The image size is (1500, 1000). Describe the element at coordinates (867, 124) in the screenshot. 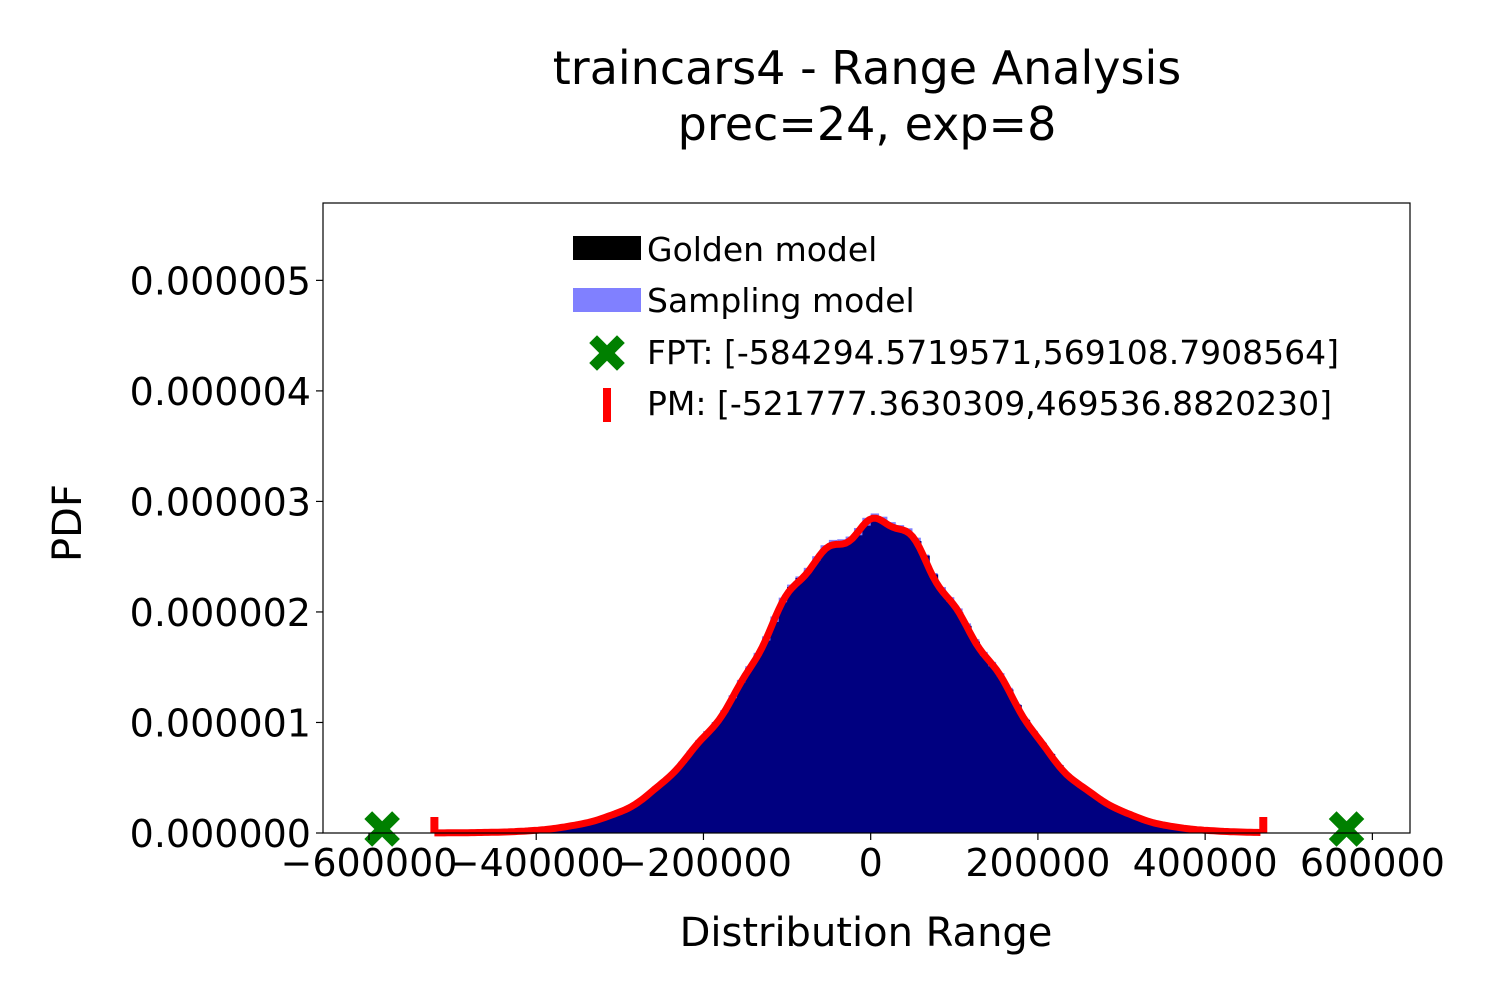

I see `chart-subtitle: prec=24, exp=8` at that location.